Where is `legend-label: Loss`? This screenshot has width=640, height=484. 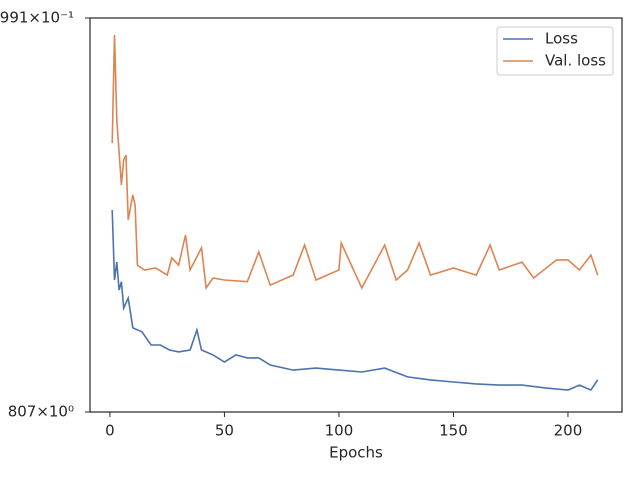 legend-label: Loss is located at coordinates (561, 39).